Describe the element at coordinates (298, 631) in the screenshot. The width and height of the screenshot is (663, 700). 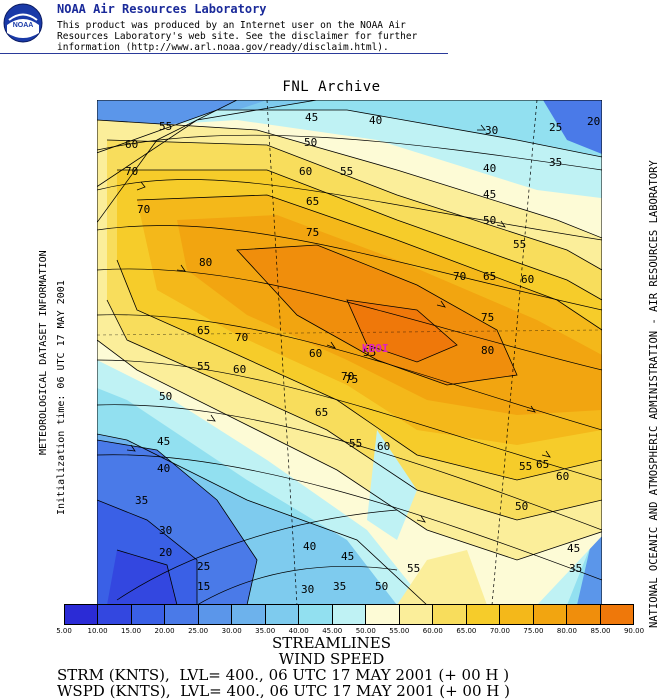
I see `colorbar-tick-label: 40.00` at that location.